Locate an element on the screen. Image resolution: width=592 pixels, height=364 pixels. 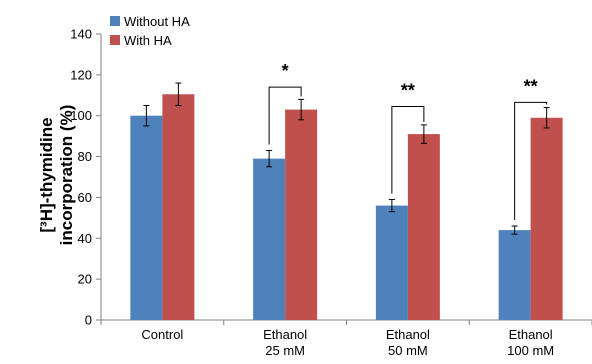
y-tick-label: 0 is located at coordinates (88, 320).